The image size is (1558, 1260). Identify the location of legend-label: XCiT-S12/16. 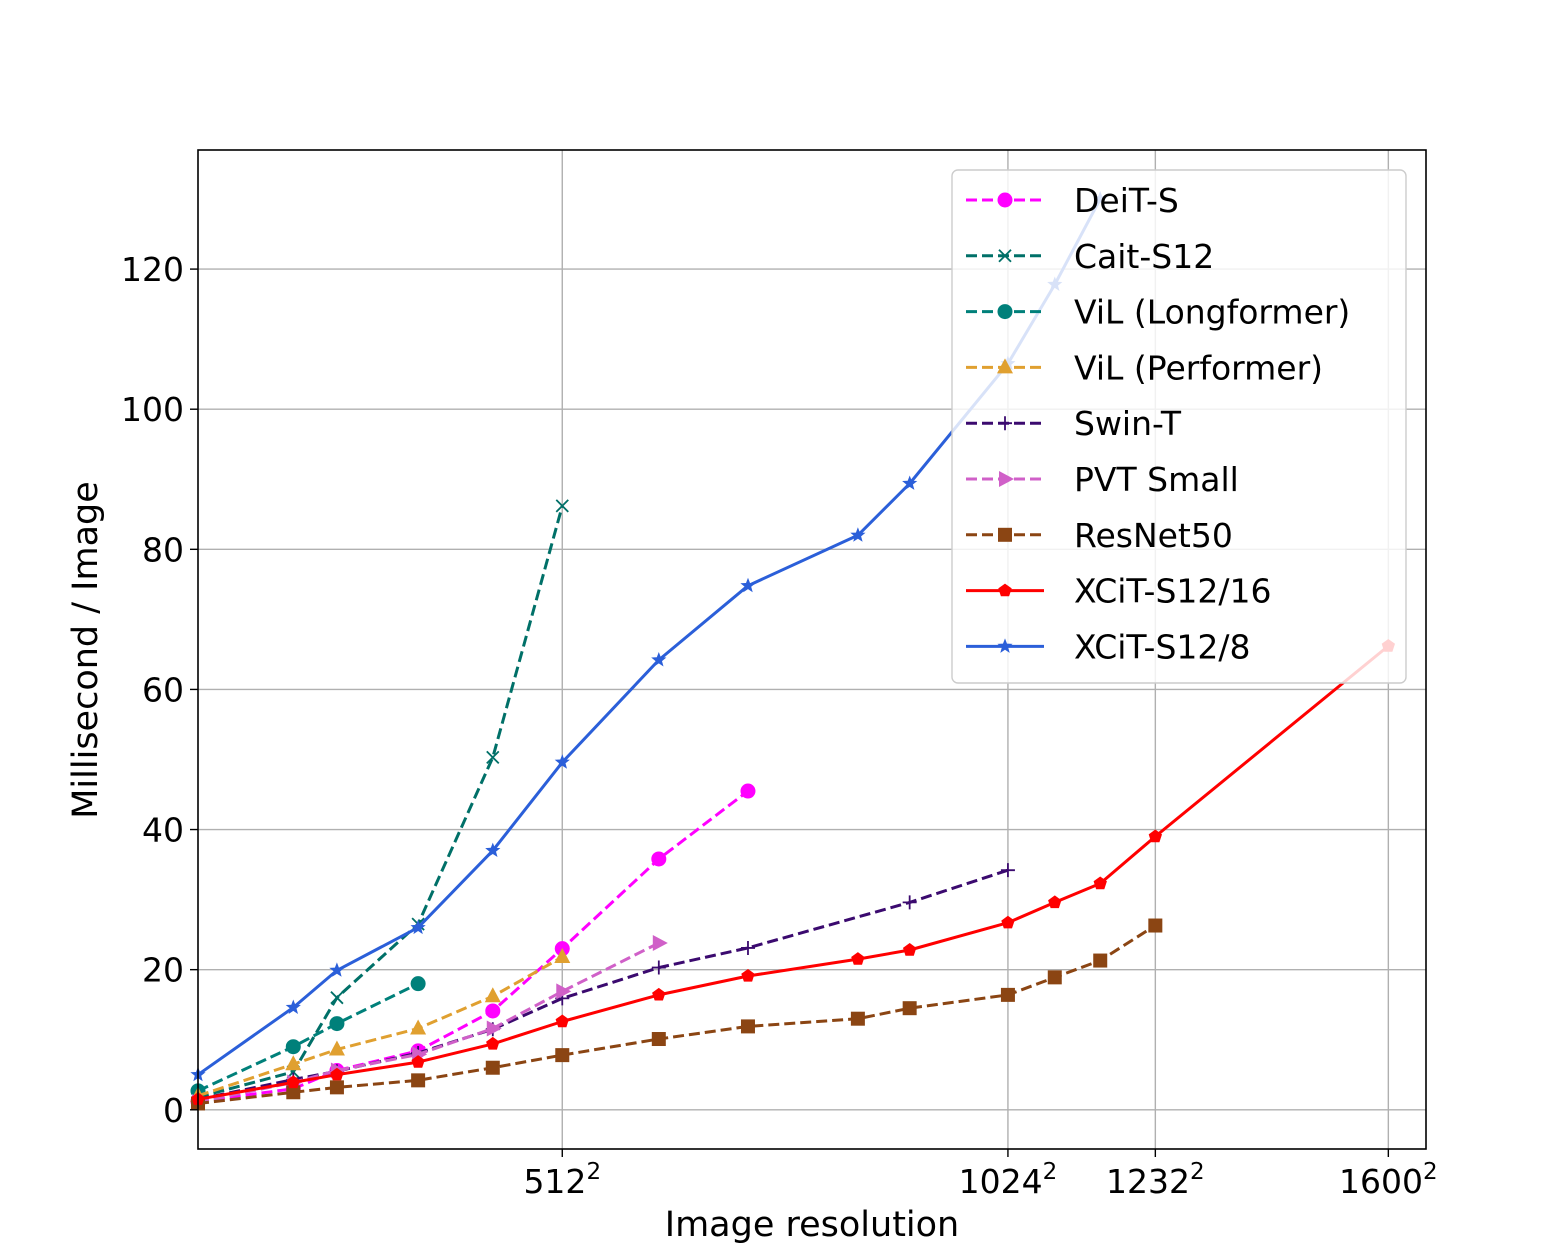
(1173, 591).